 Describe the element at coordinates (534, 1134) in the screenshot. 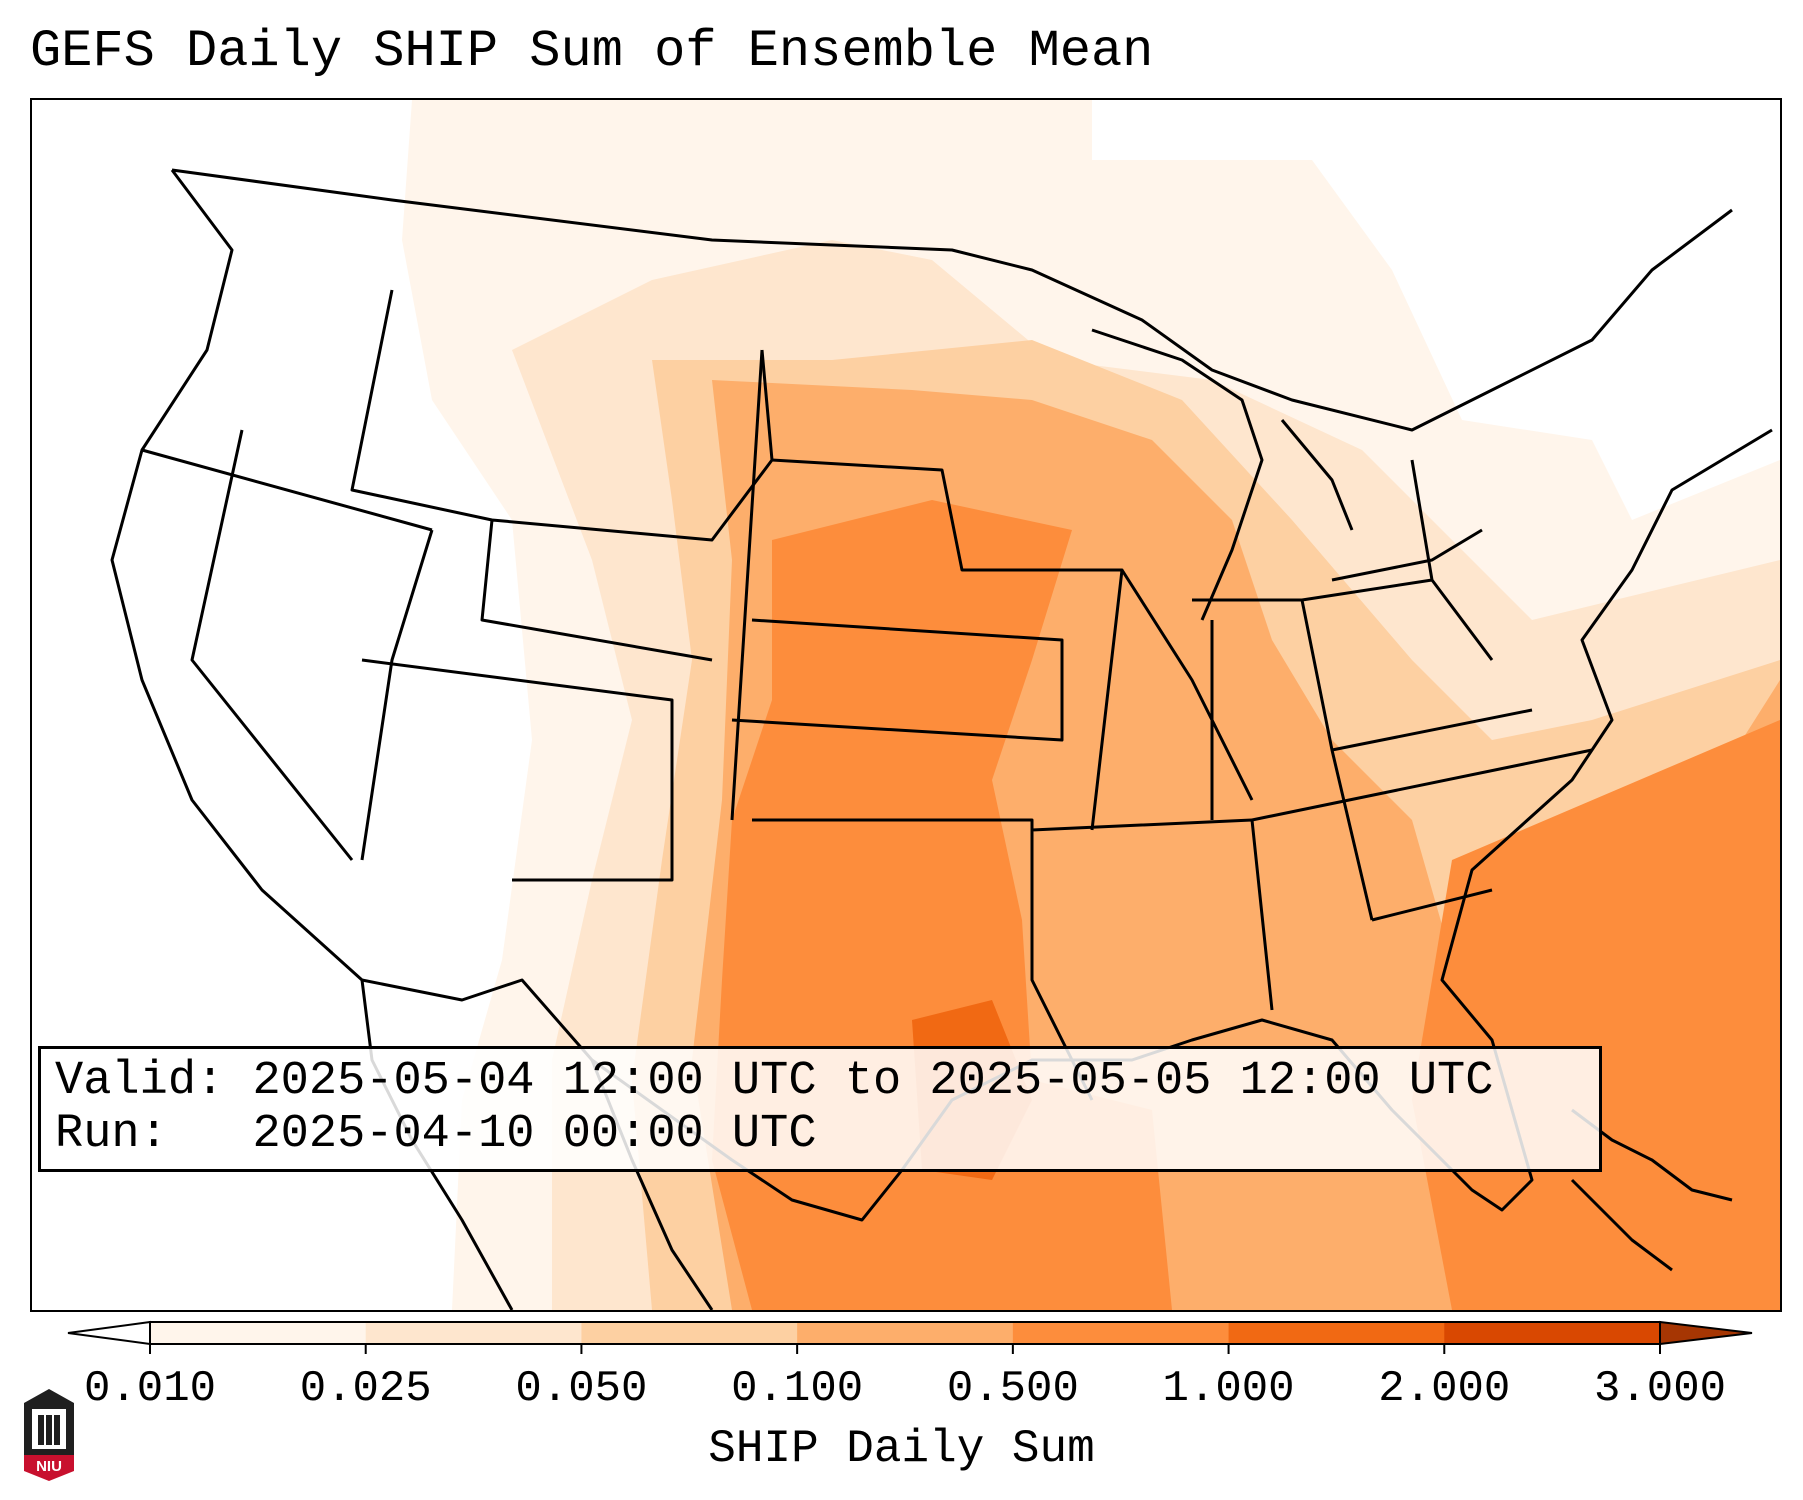

I see `run-value: 2025-04-10 00:00 UTC` at that location.